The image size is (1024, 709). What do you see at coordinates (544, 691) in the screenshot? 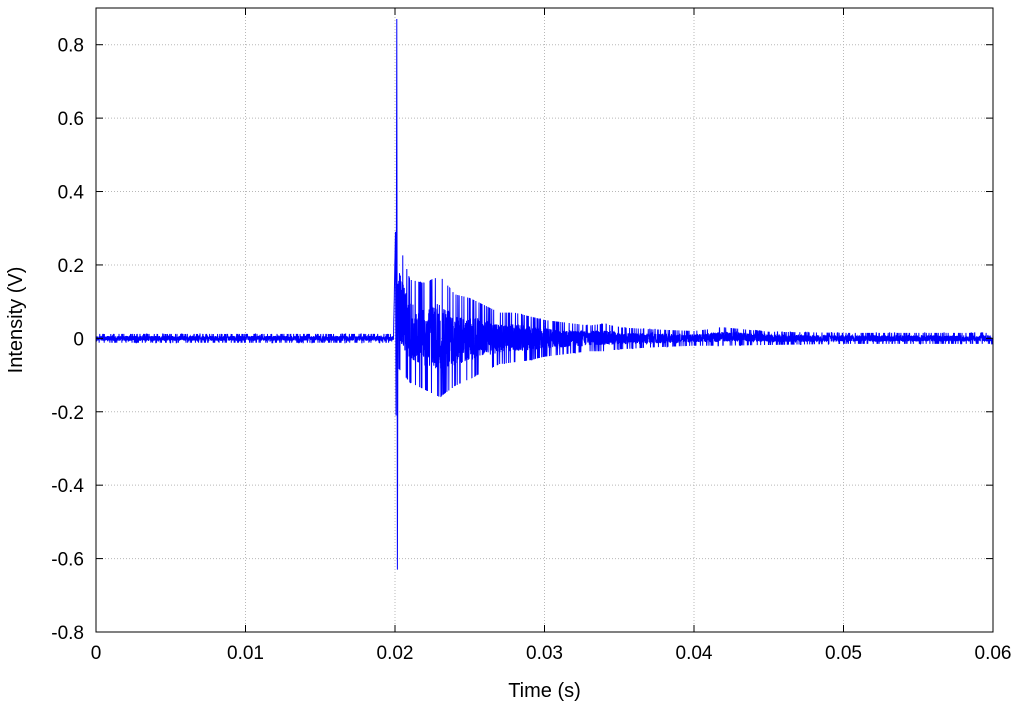
I see `x-axis-label: Time (s)` at bounding box center [544, 691].